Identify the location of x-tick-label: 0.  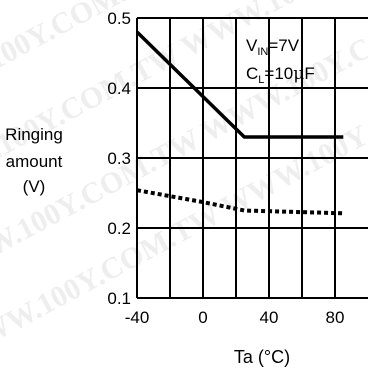
(202, 317).